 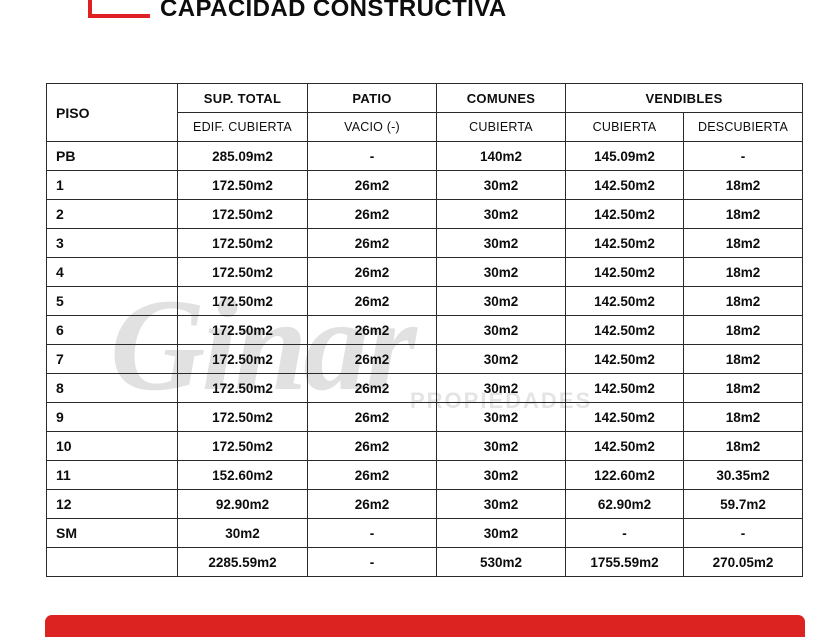 What do you see at coordinates (425, 301) in the screenshot?
I see `table-row: 5 172.50m2 26m2 30m2 142.50m2 18m2` at bounding box center [425, 301].